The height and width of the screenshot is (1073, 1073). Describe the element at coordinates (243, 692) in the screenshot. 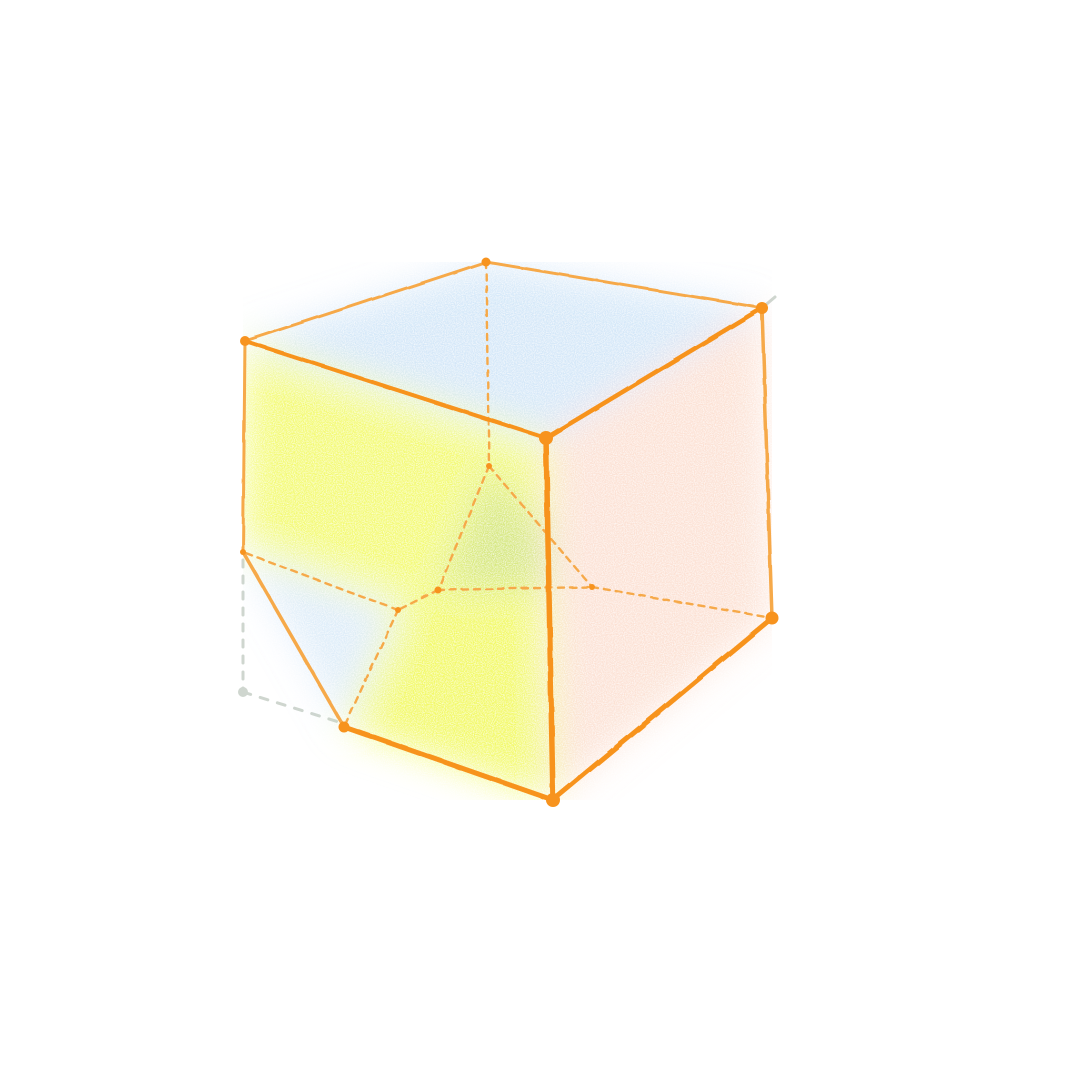

I see `axis-origin-mark` at that location.